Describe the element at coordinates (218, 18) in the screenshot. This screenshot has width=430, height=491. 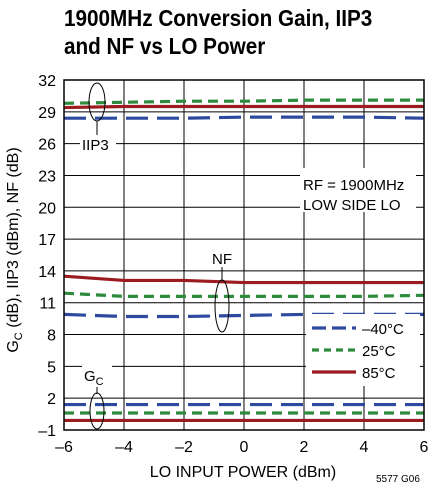
I see `chart-title-line-1: 1900MHz Conversion Gain, IIP3` at that location.